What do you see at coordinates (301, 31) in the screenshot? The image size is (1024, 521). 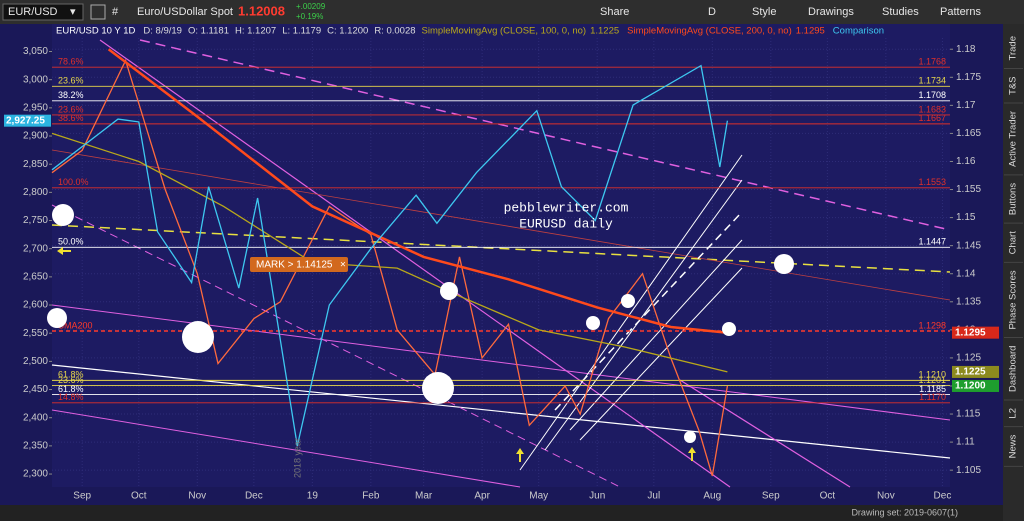 I see `legend-text: L: 1.1179` at bounding box center [301, 31].